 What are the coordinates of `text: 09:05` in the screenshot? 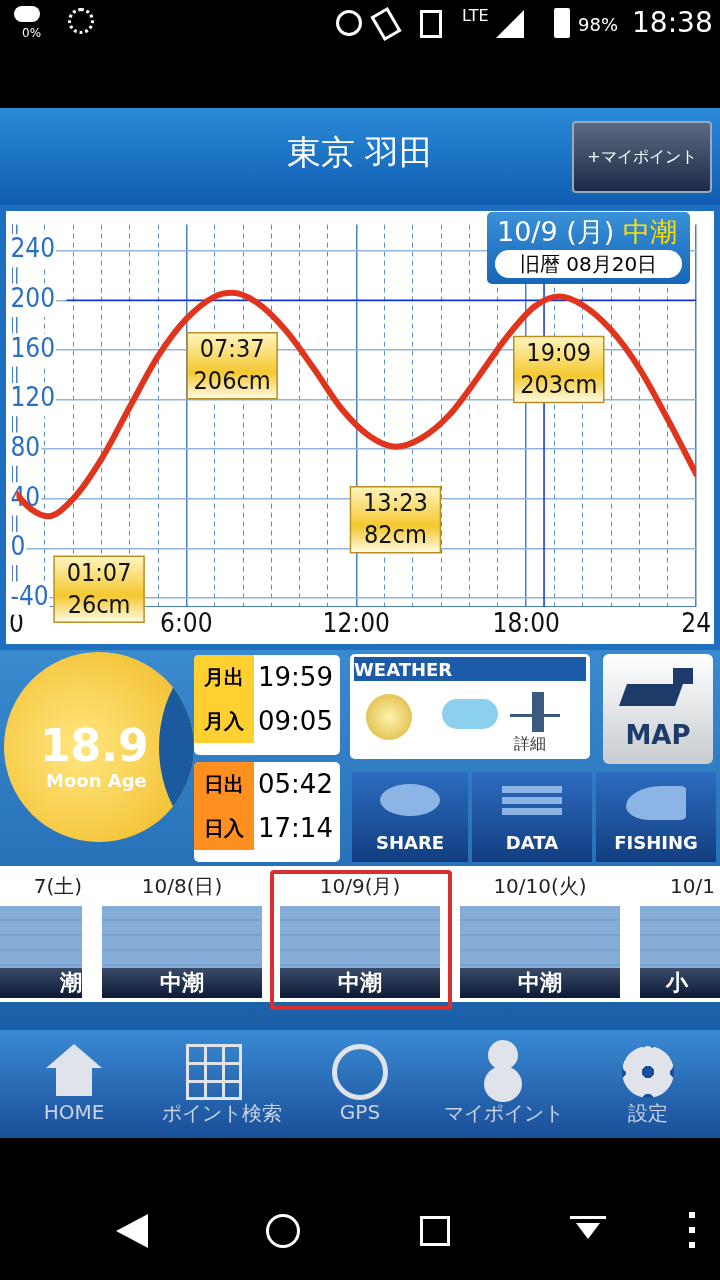 It's located at (295, 721).